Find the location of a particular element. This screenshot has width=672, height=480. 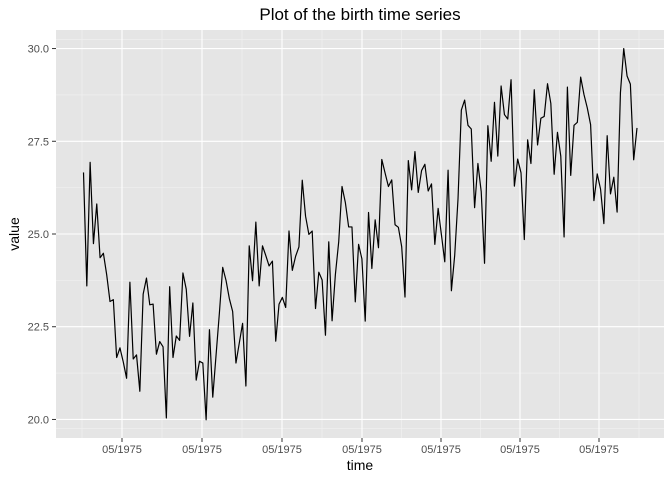

y-tick-label: 20.0 is located at coordinates (38, 420).